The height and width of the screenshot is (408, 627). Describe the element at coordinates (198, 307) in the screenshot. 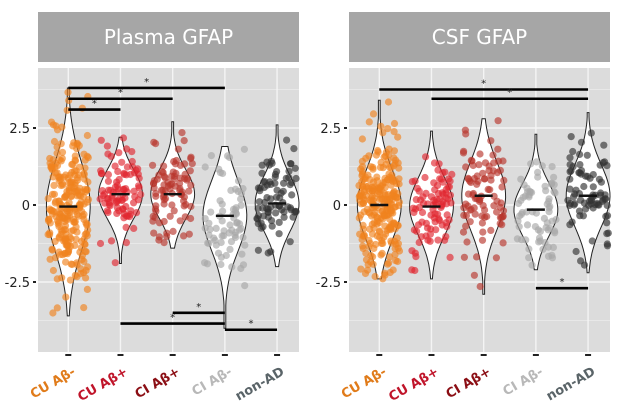

I see `significance-star: *` at that location.